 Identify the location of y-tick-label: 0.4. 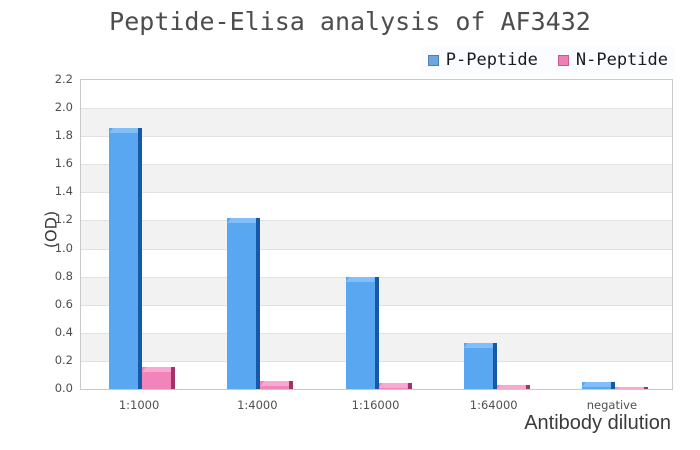
(63, 331).